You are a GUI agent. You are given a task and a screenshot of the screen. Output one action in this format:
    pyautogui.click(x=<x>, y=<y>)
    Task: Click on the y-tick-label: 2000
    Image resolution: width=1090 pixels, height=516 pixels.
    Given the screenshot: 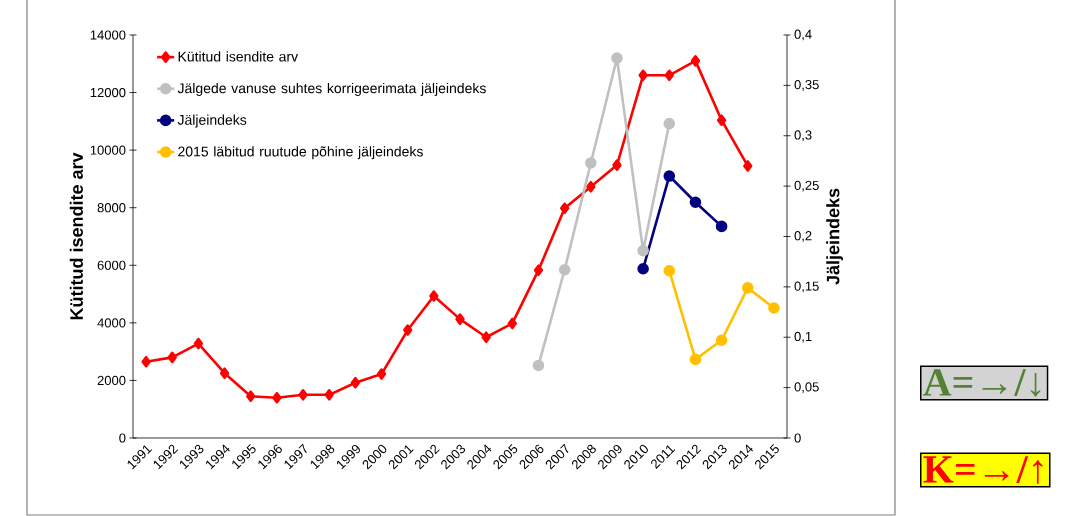 What is the action you would take?
    pyautogui.click(x=111, y=380)
    